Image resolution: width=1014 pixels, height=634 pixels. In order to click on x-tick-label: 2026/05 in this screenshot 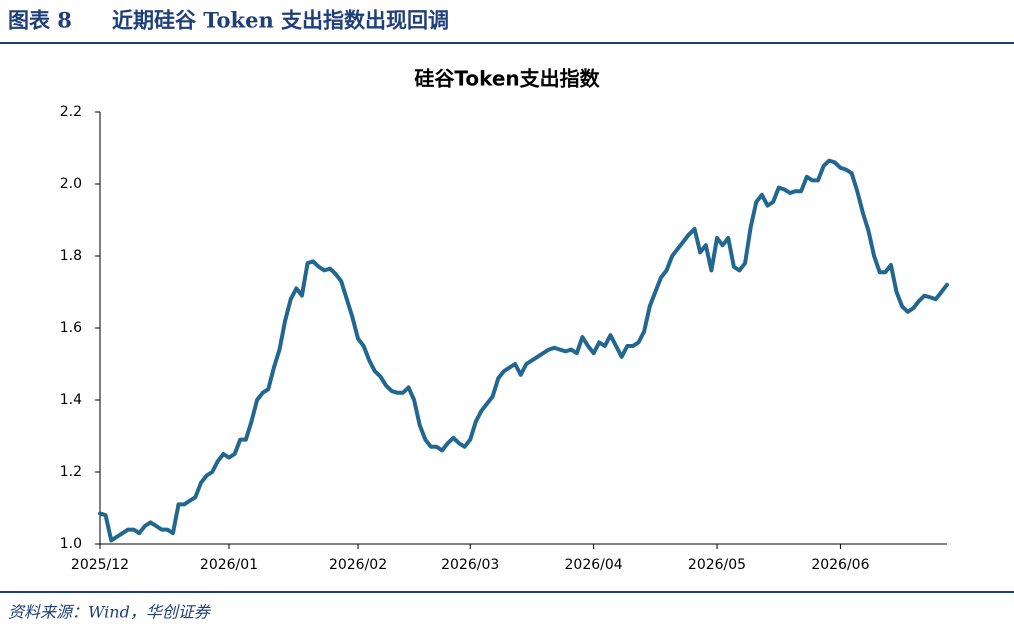, I will do `click(717, 565)`.